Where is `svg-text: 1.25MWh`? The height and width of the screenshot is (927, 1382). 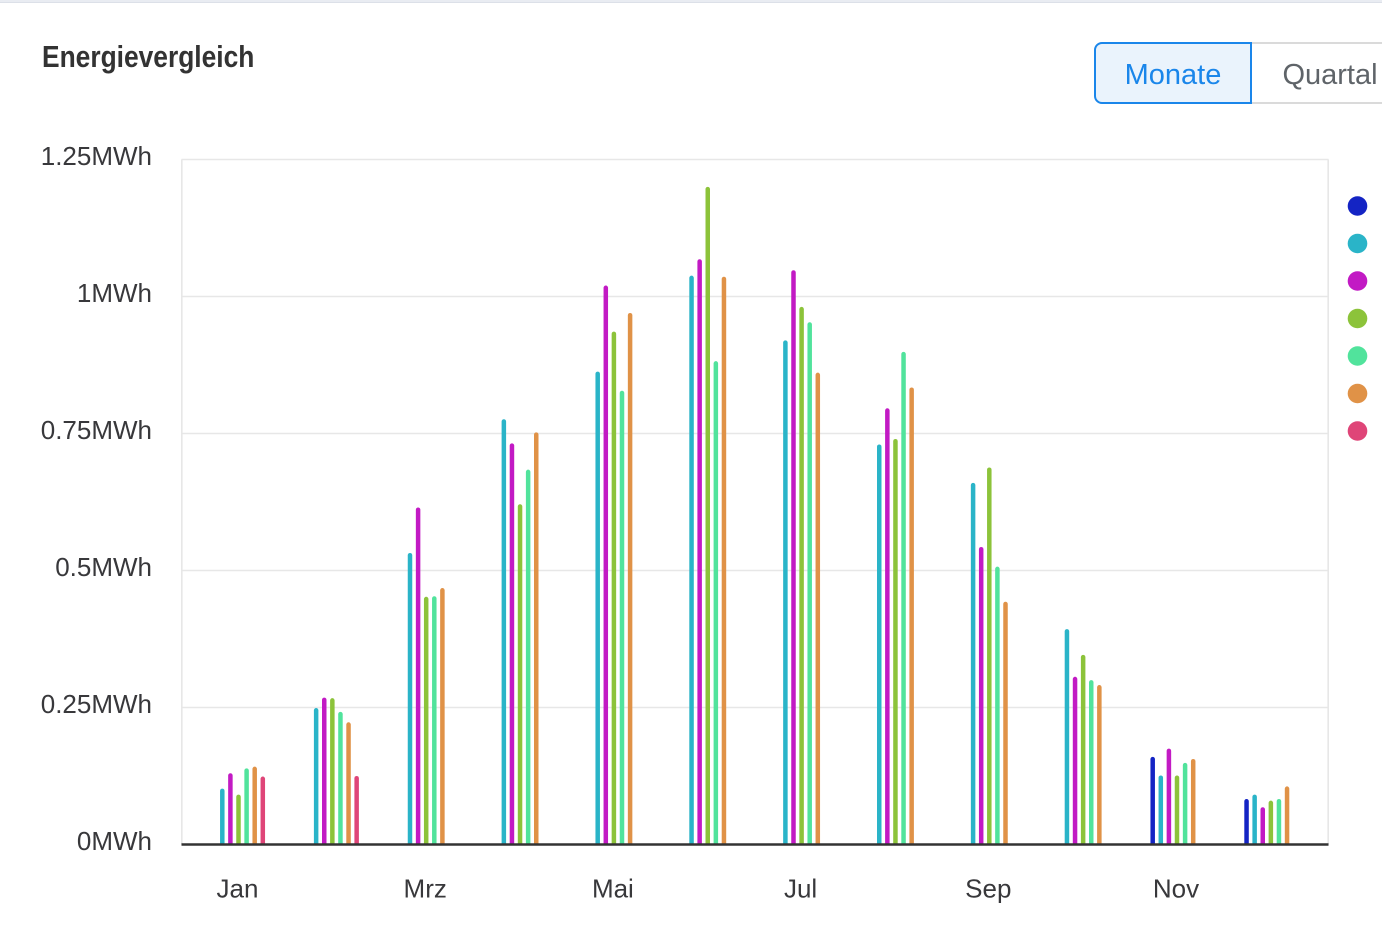
svg-text: 1.25MWh is located at coordinates (96, 156).